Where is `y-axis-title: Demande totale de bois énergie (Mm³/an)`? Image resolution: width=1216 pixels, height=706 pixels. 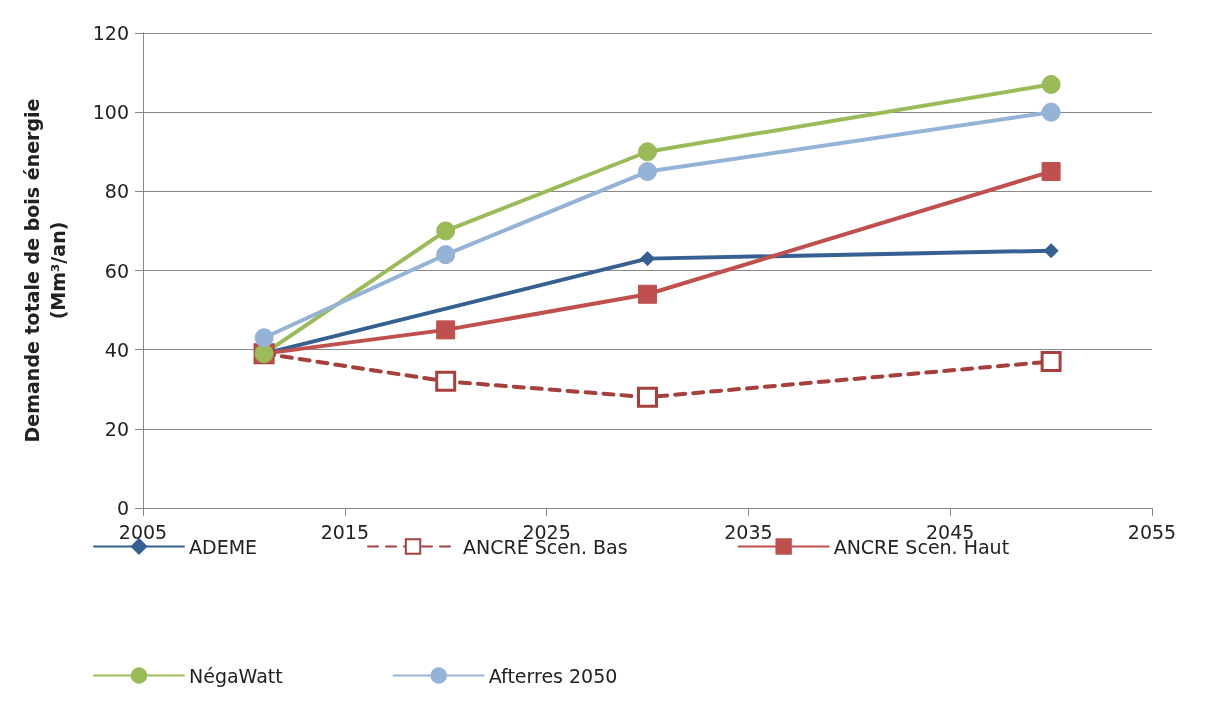
y-axis-title: Demande totale de bois énergie (Mm³/an) is located at coordinates (45, 270).